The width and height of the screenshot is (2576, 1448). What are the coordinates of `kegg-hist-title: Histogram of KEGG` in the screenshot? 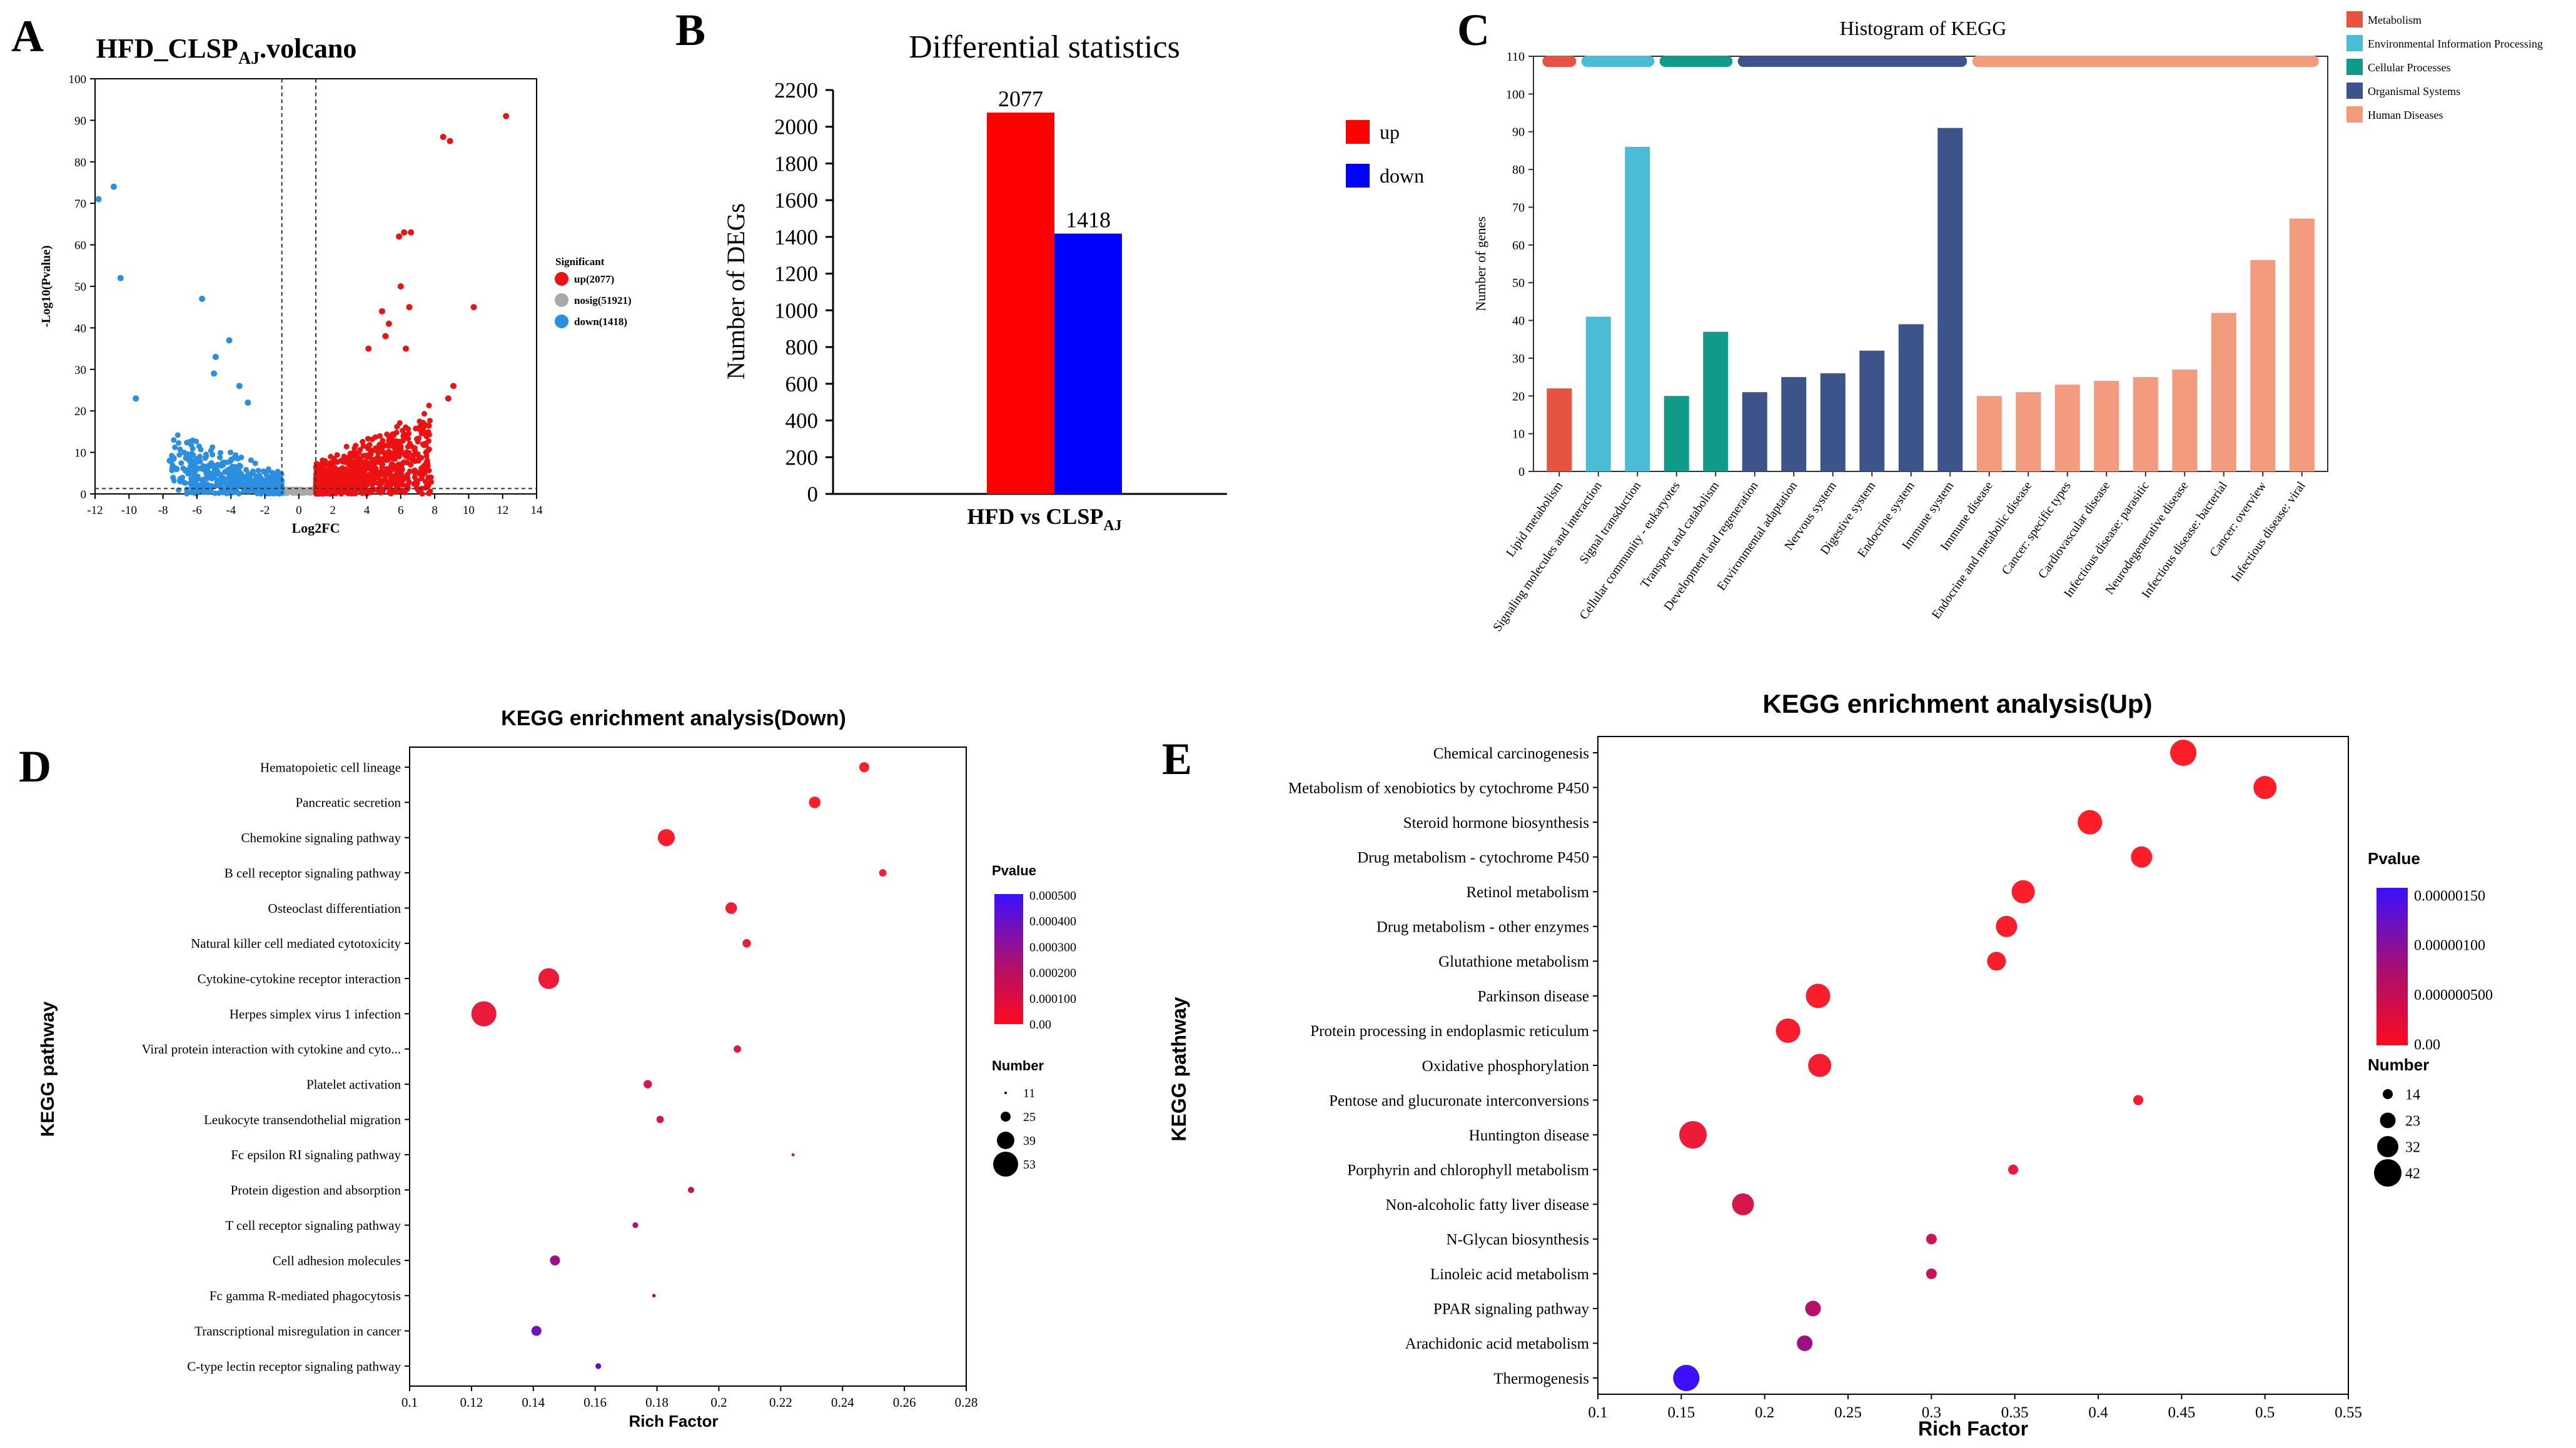 It's located at (1924, 28).